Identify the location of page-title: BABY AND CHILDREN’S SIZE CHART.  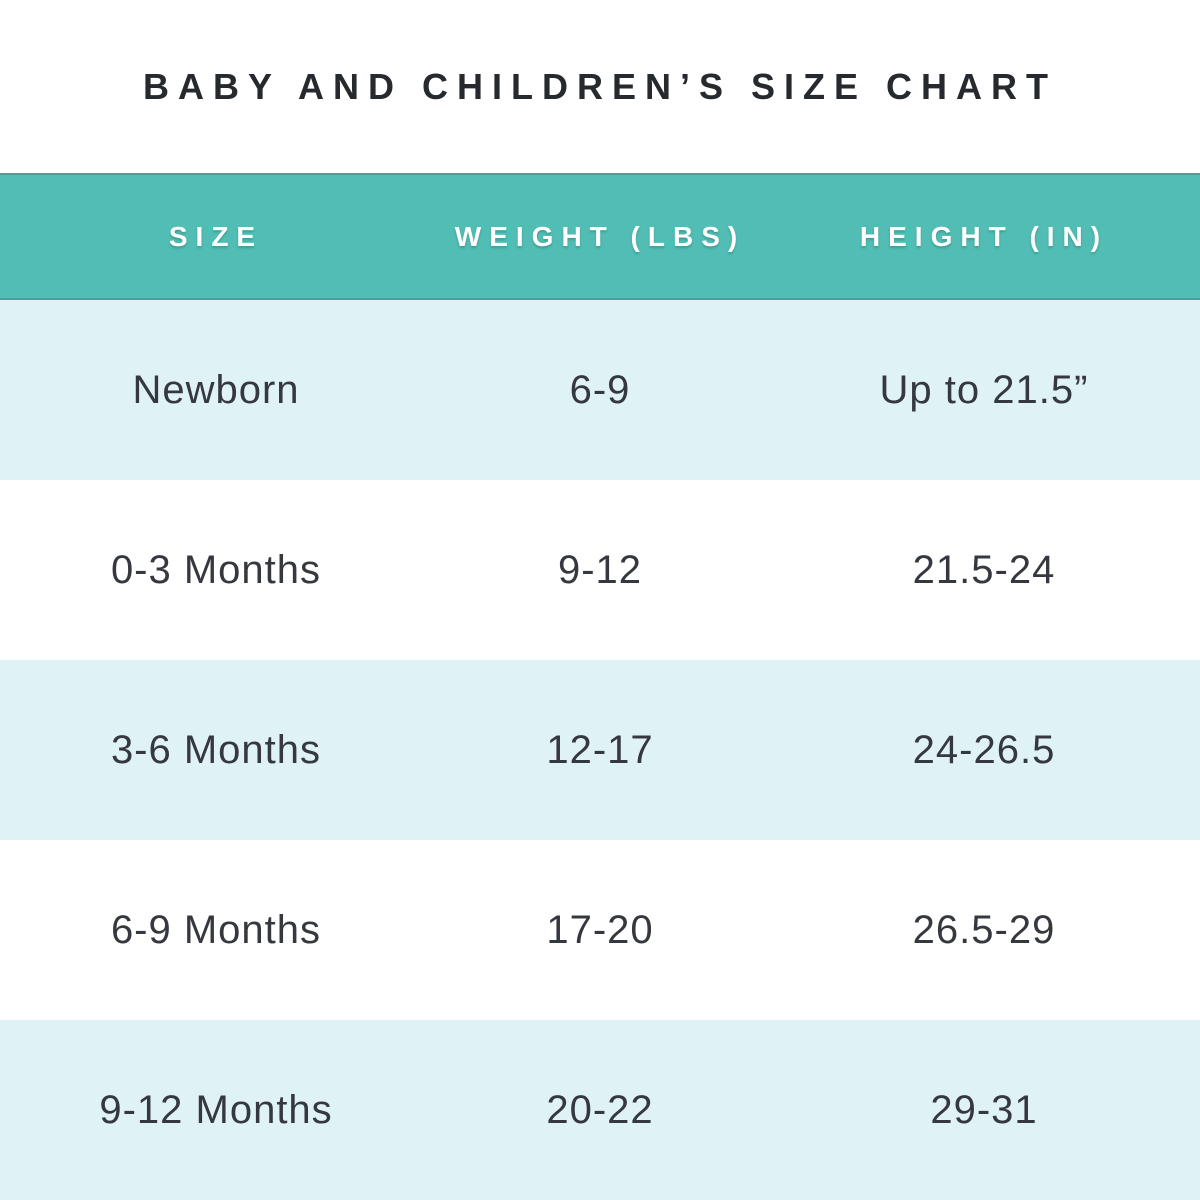
(600, 86).